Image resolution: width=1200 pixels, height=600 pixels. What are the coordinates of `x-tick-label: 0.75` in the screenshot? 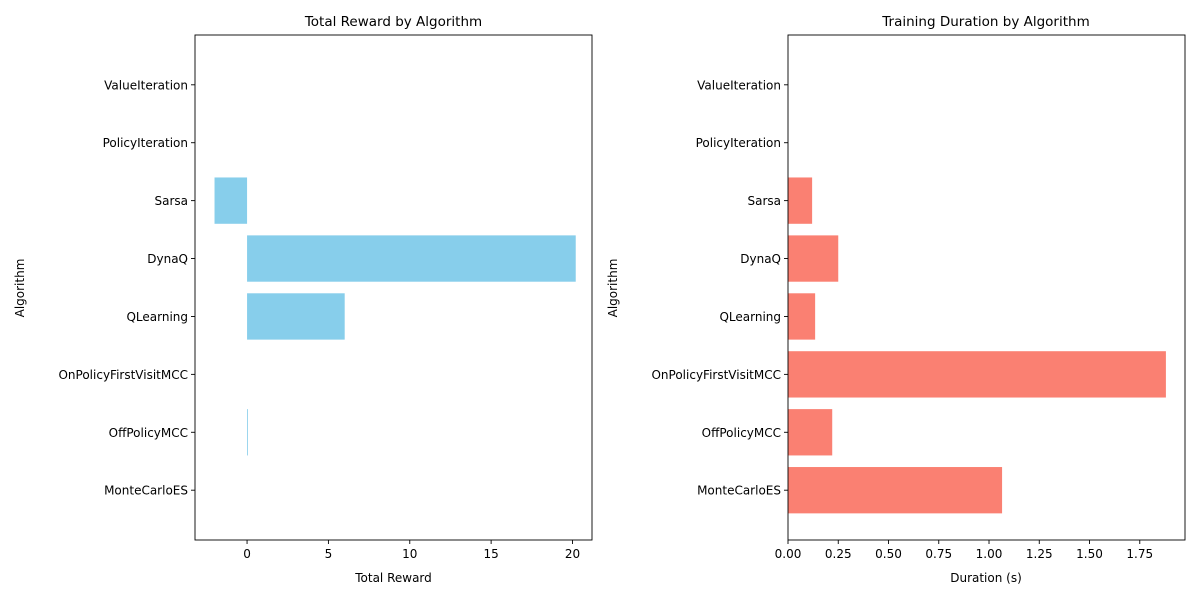 It's located at (938, 554).